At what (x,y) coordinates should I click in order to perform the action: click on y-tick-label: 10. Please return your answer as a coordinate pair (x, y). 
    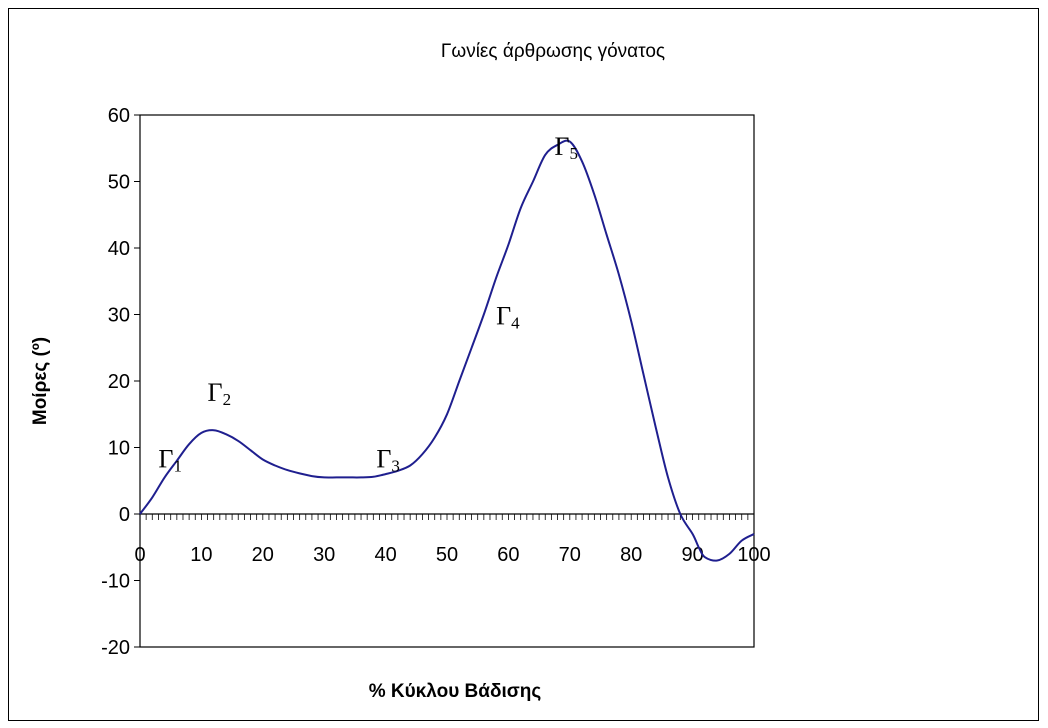
    Looking at the image, I should click on (119, 449).